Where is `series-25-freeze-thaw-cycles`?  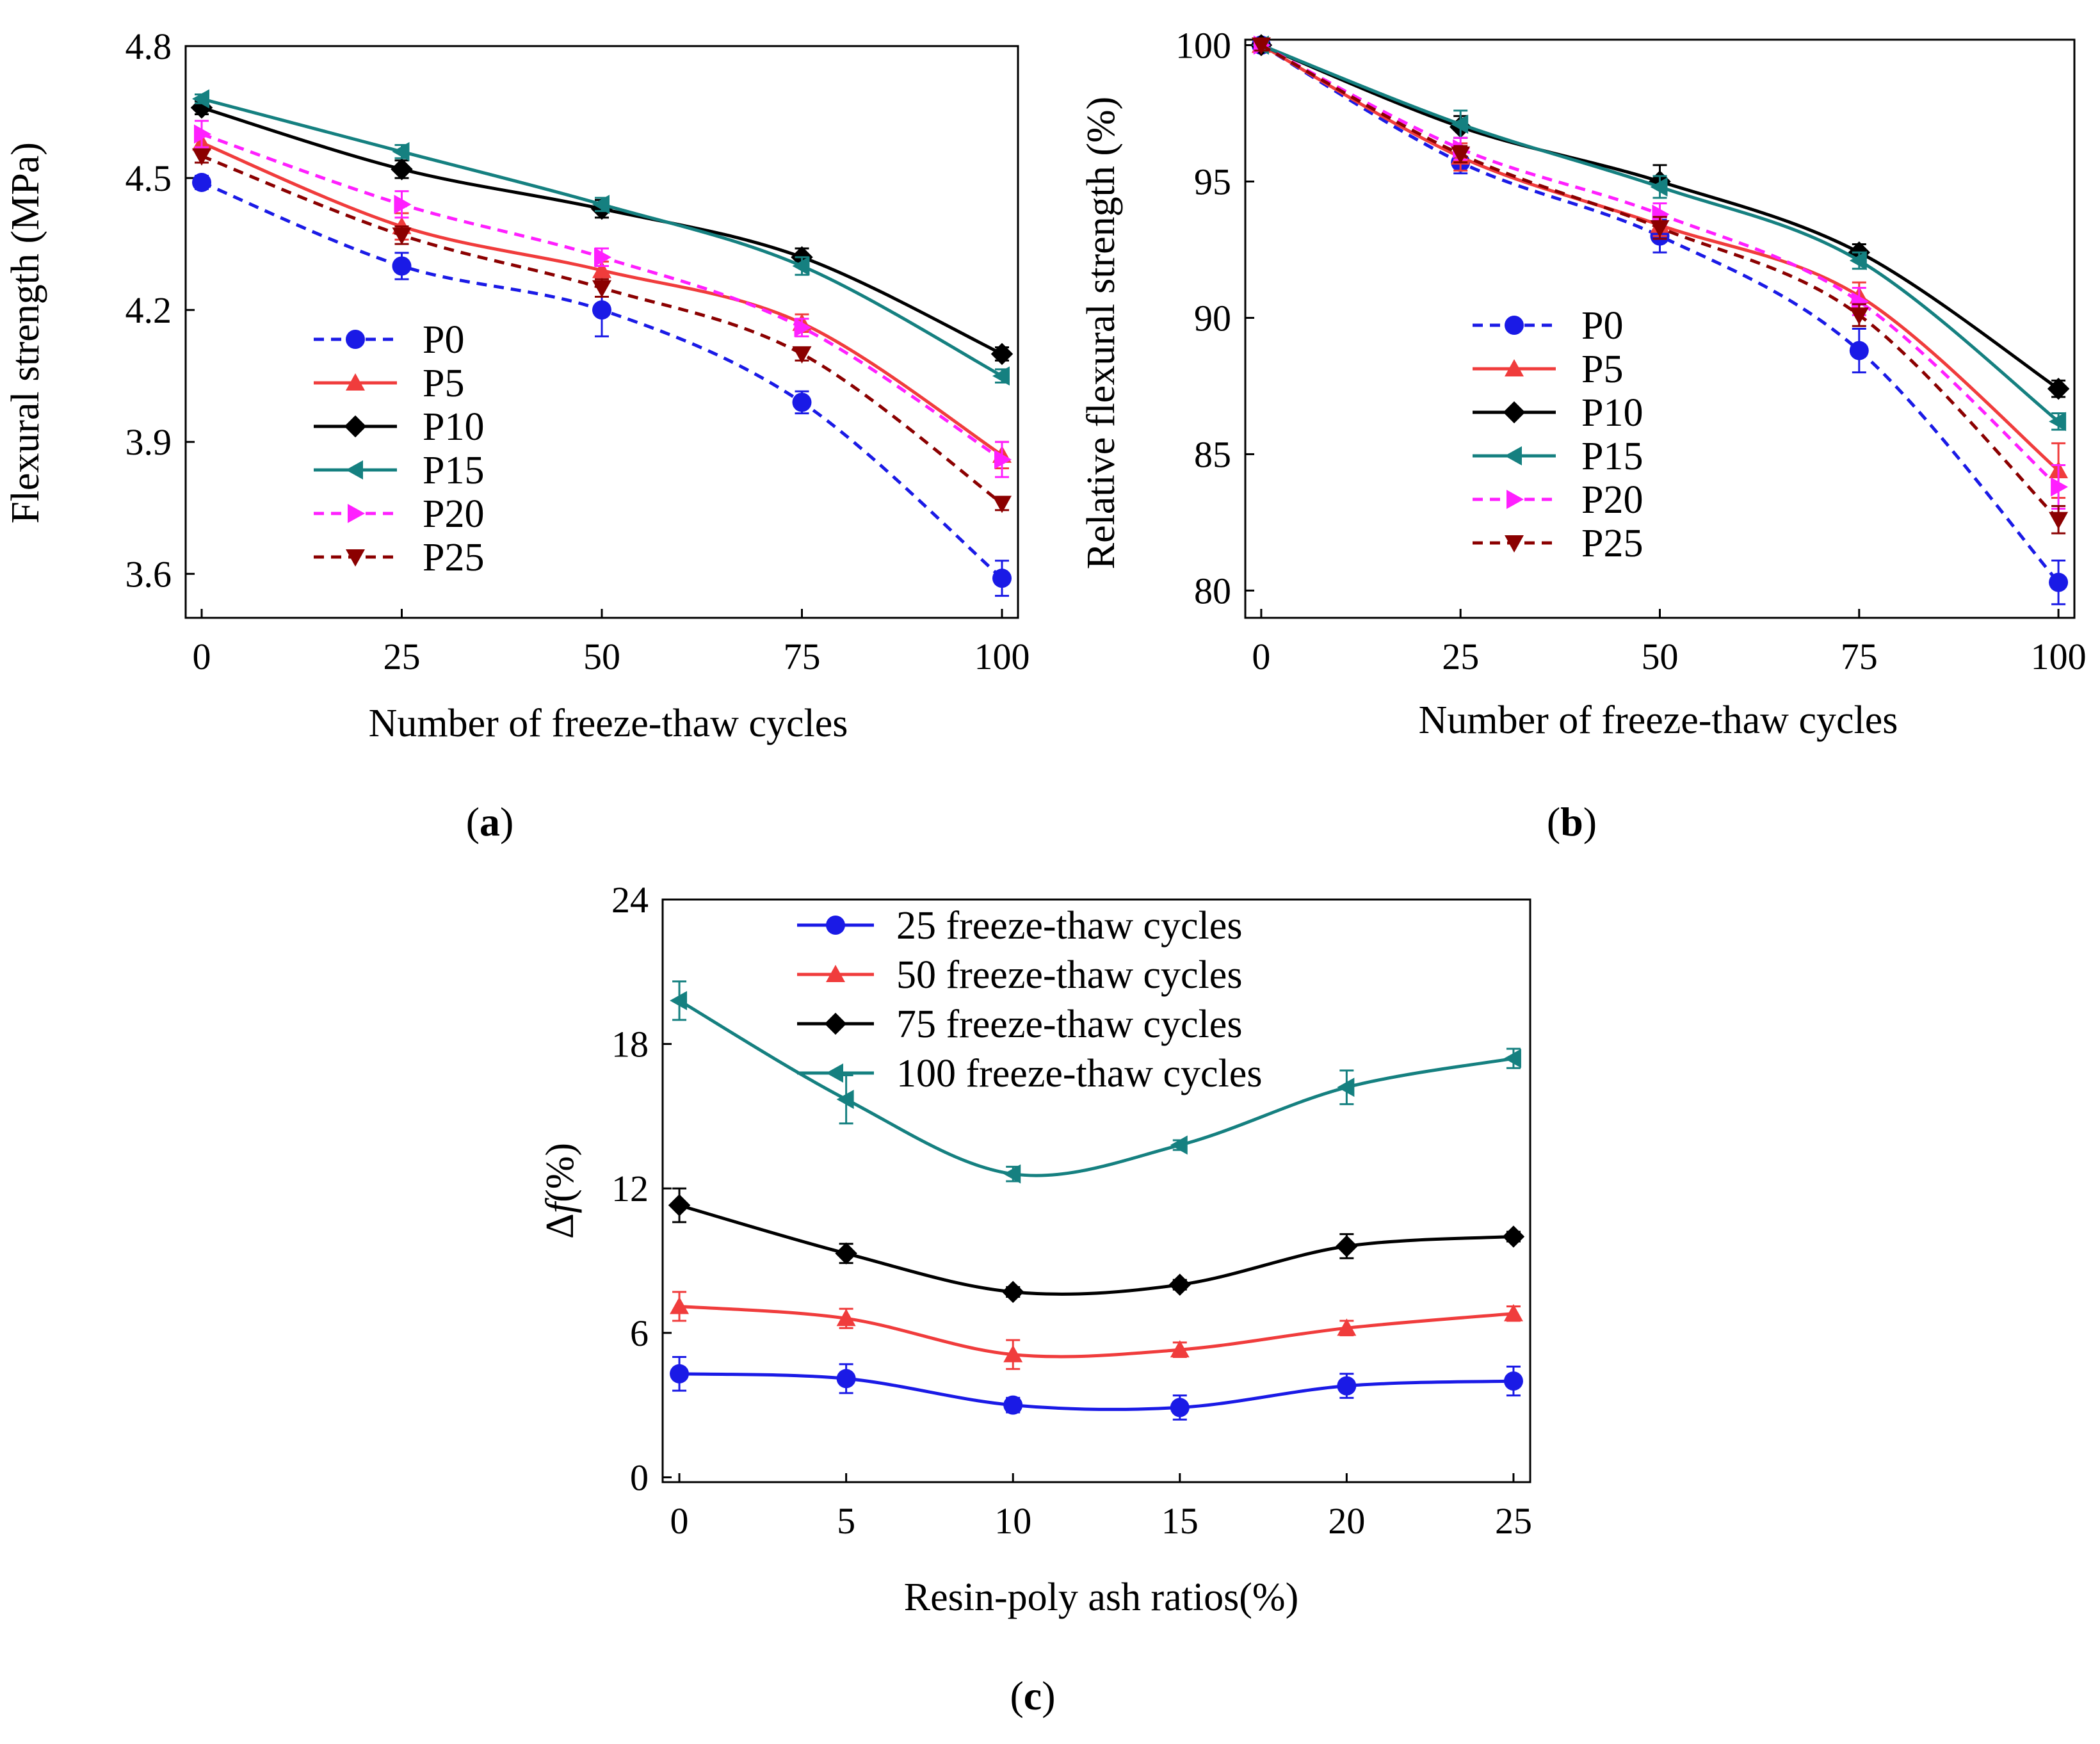 series-25-freeze-thaw-cycles is located at coordinates (1096, 1388).